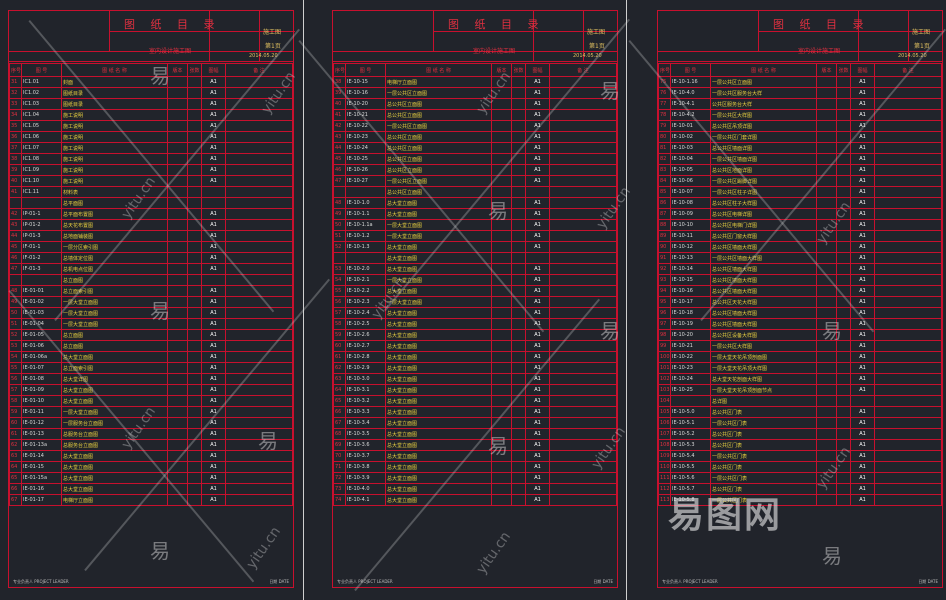 The image size is (946, 600). What do you see at coordinates (763, 214) in the screenshot?
I see `drawing-name: 总公共区电梯详图` at bounding box center [763, 214].